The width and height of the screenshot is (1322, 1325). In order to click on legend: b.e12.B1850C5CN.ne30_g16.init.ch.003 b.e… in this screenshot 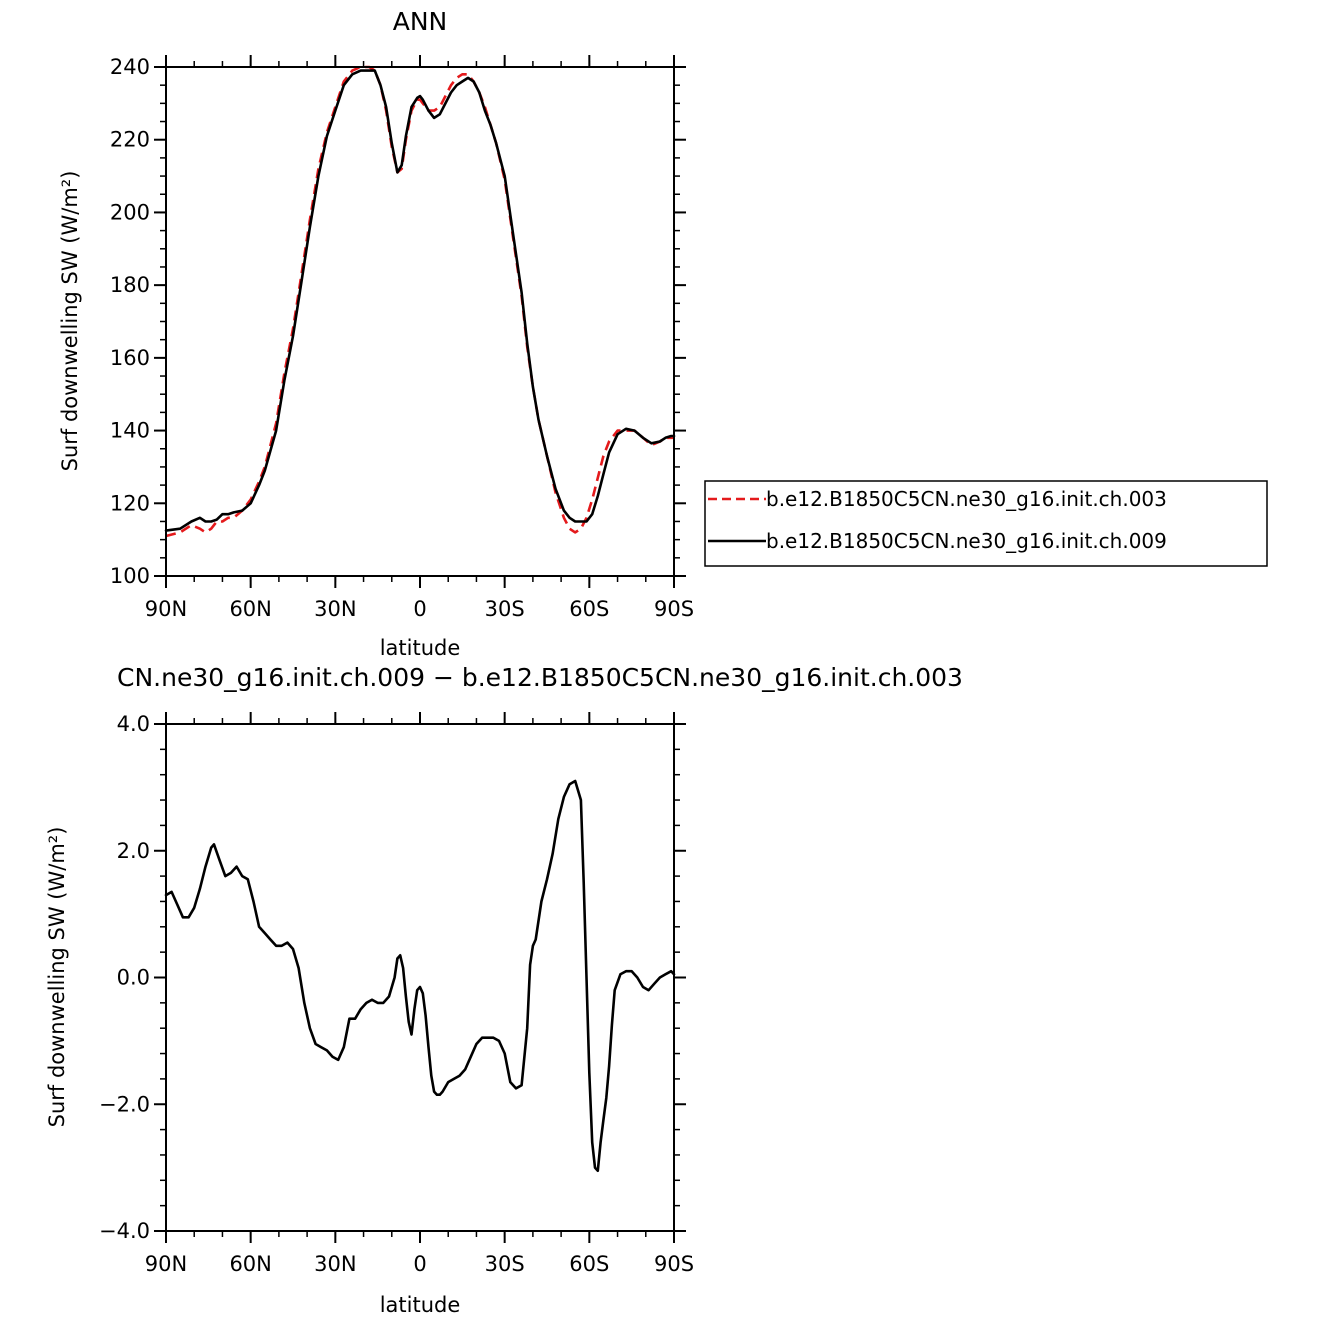, I will do `click(986, 523)`.